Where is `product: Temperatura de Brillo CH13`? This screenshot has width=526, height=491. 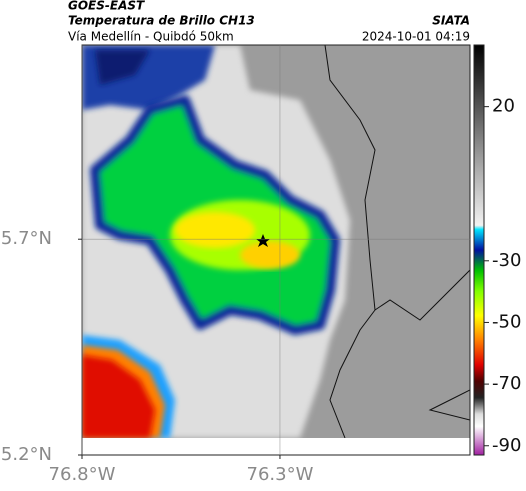
product: Temperatura de Brillo CH13 is located at coordinates (161, 21).